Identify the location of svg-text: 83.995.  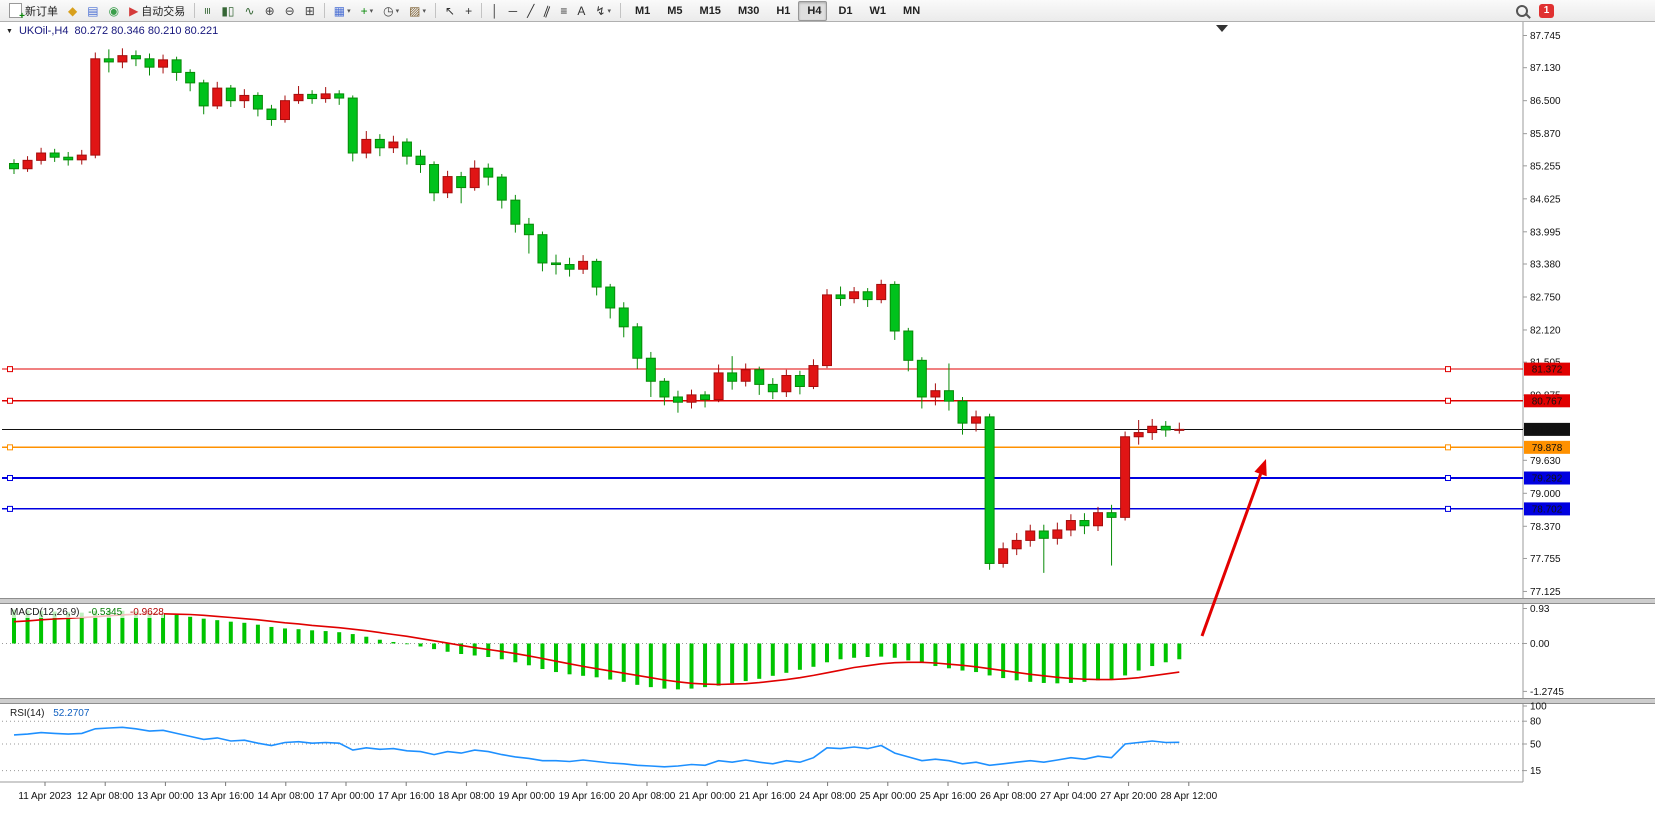
(1545, 232).